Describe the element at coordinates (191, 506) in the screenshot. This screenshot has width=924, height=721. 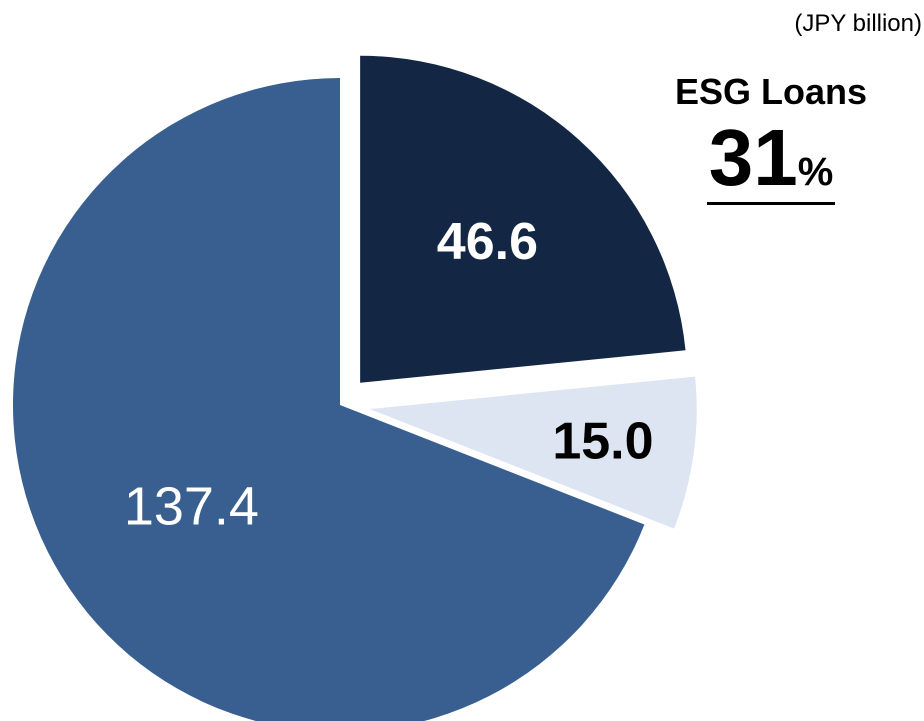
I see `other-slice-137-4-label: 137.4` at that location.